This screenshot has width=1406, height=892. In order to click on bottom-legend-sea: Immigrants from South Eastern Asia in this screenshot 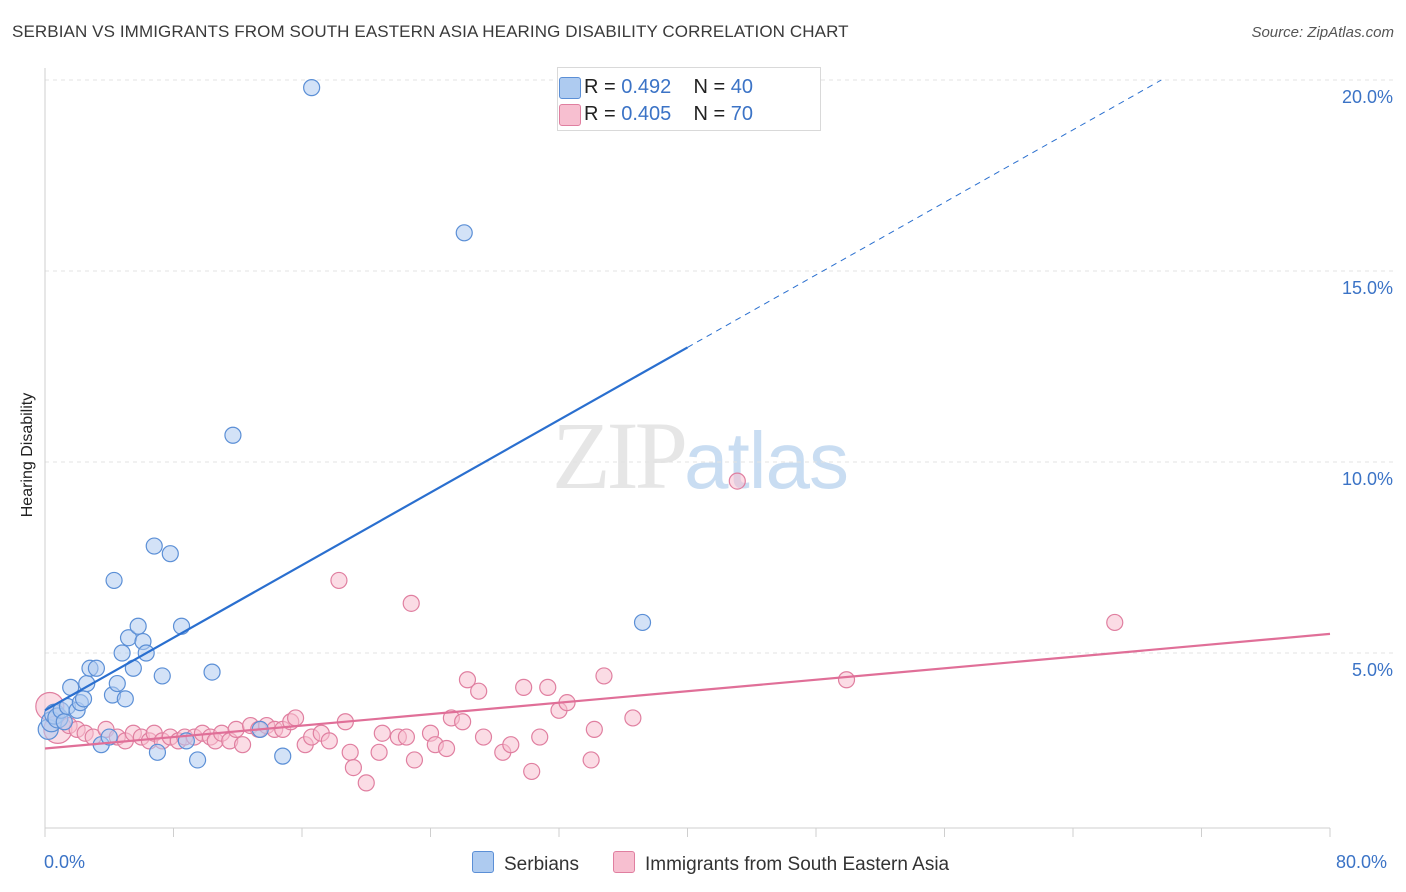, I will do `click(781, 864)`.